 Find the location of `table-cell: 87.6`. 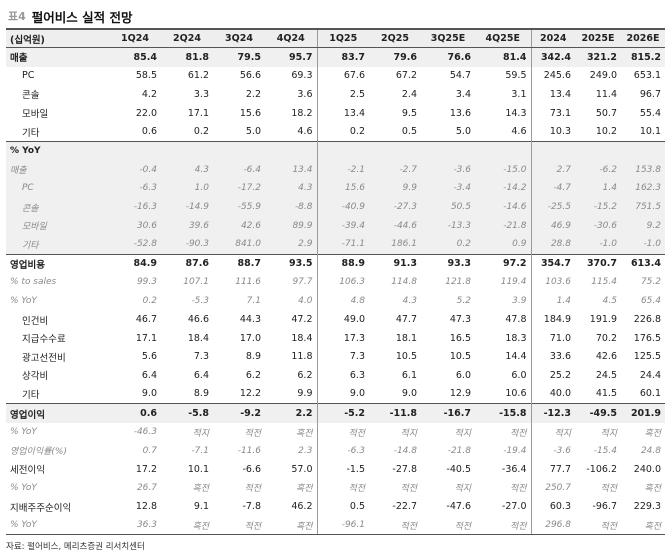

table-cell: 87.6 is located at coordinates (187, 263).